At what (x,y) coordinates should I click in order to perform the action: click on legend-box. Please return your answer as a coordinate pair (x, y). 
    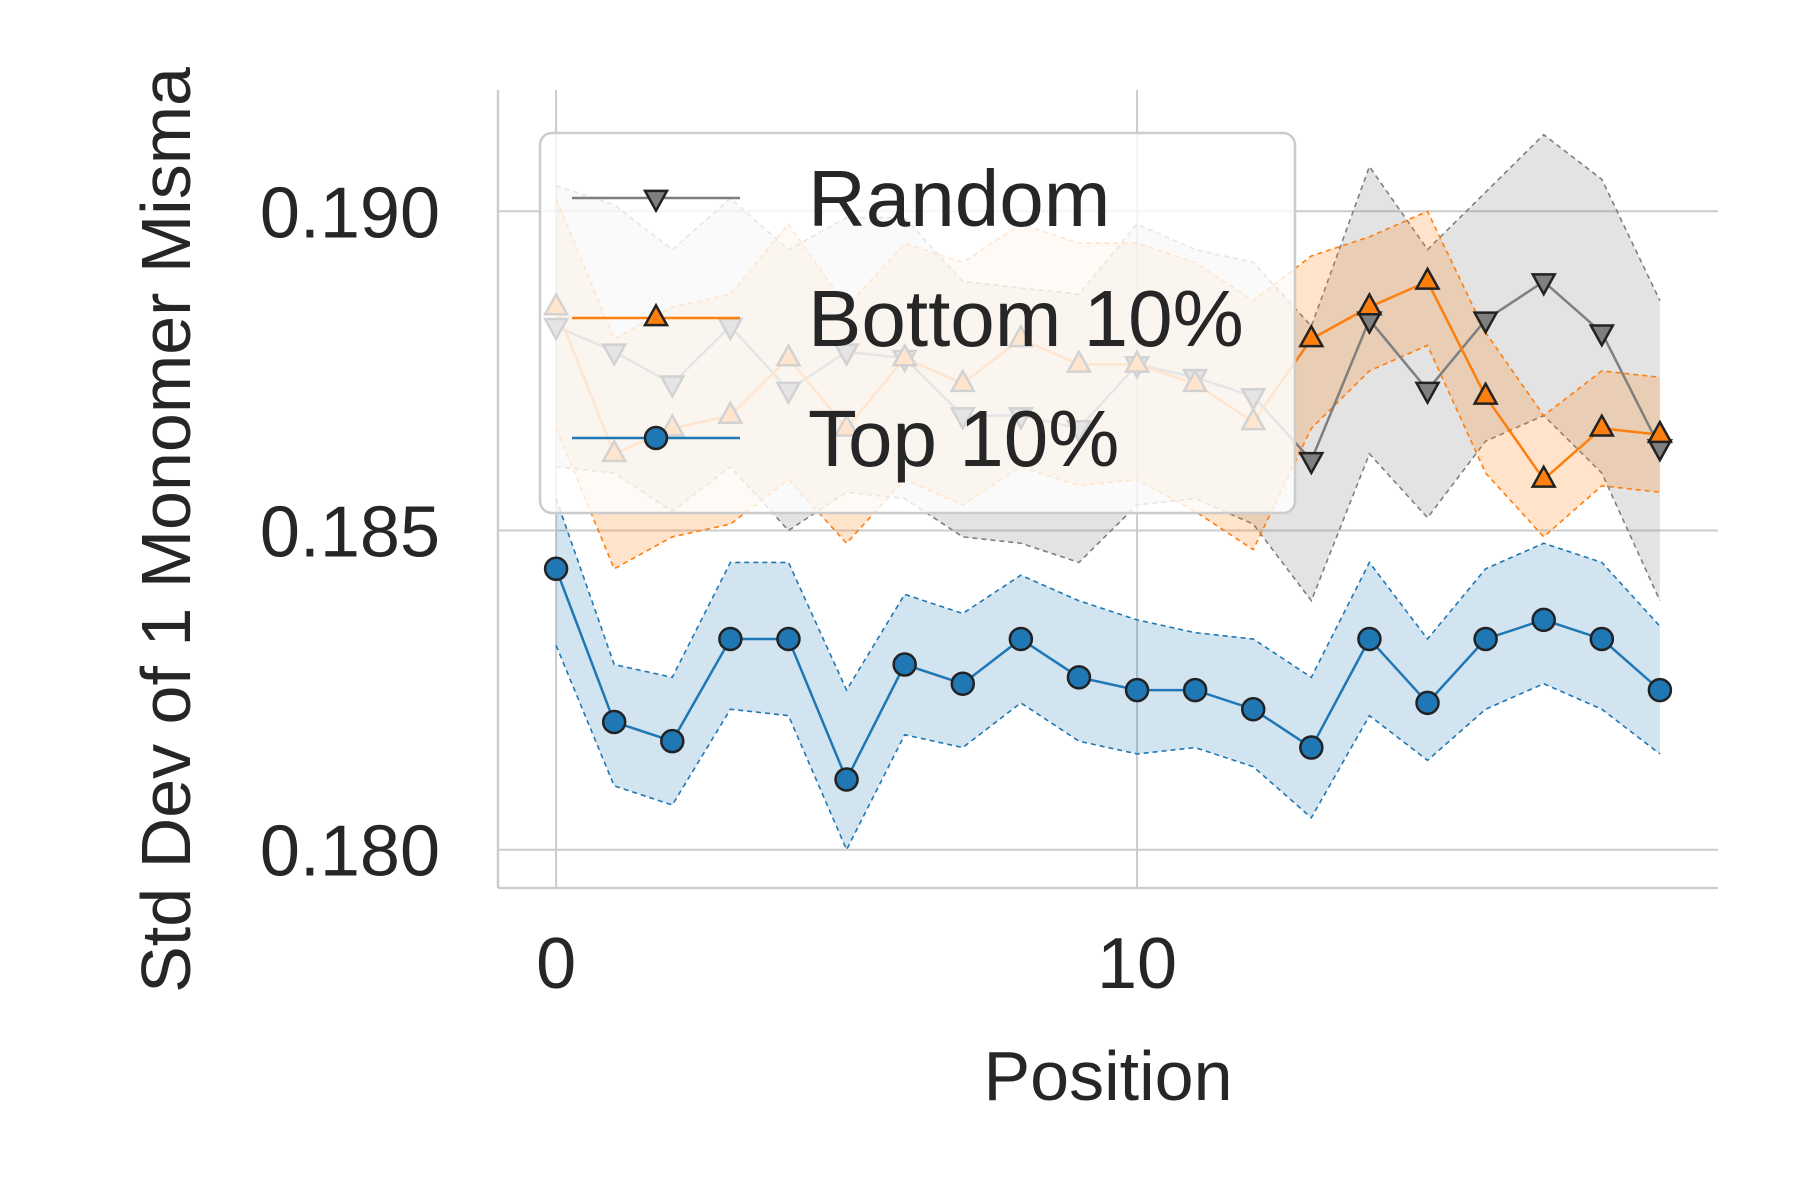
    Looking at the image, I should click on (917, 323).